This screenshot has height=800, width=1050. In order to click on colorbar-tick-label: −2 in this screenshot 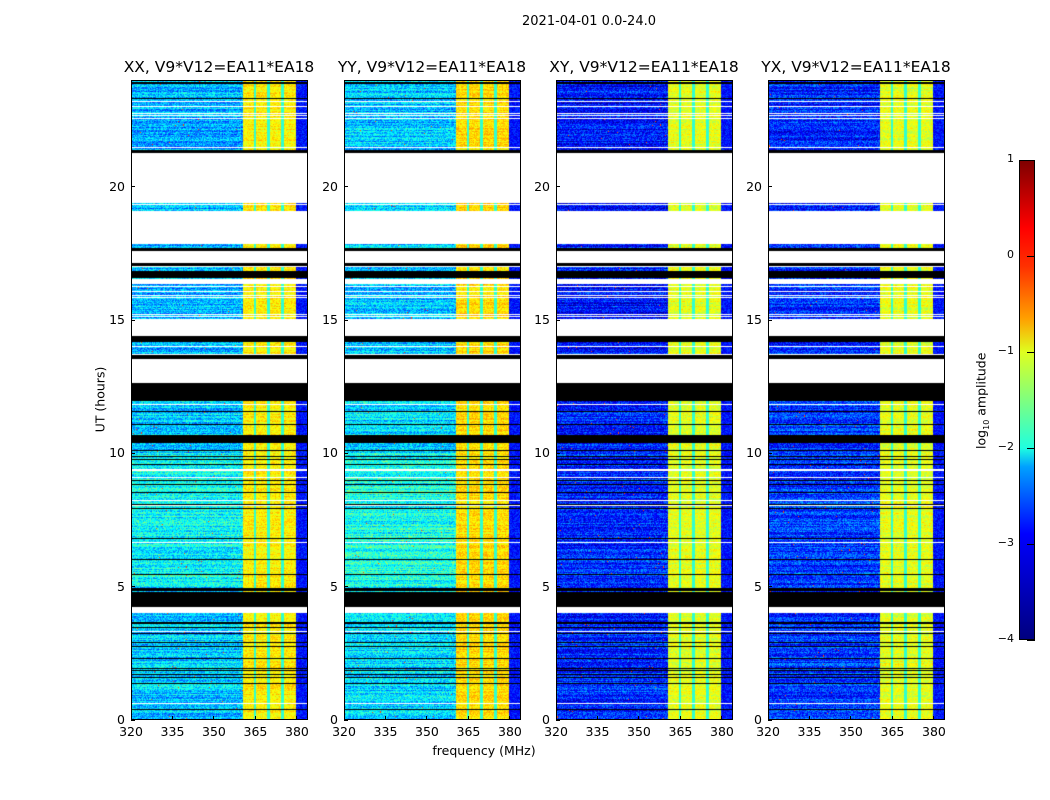, I will do `click(1005, 446)`.